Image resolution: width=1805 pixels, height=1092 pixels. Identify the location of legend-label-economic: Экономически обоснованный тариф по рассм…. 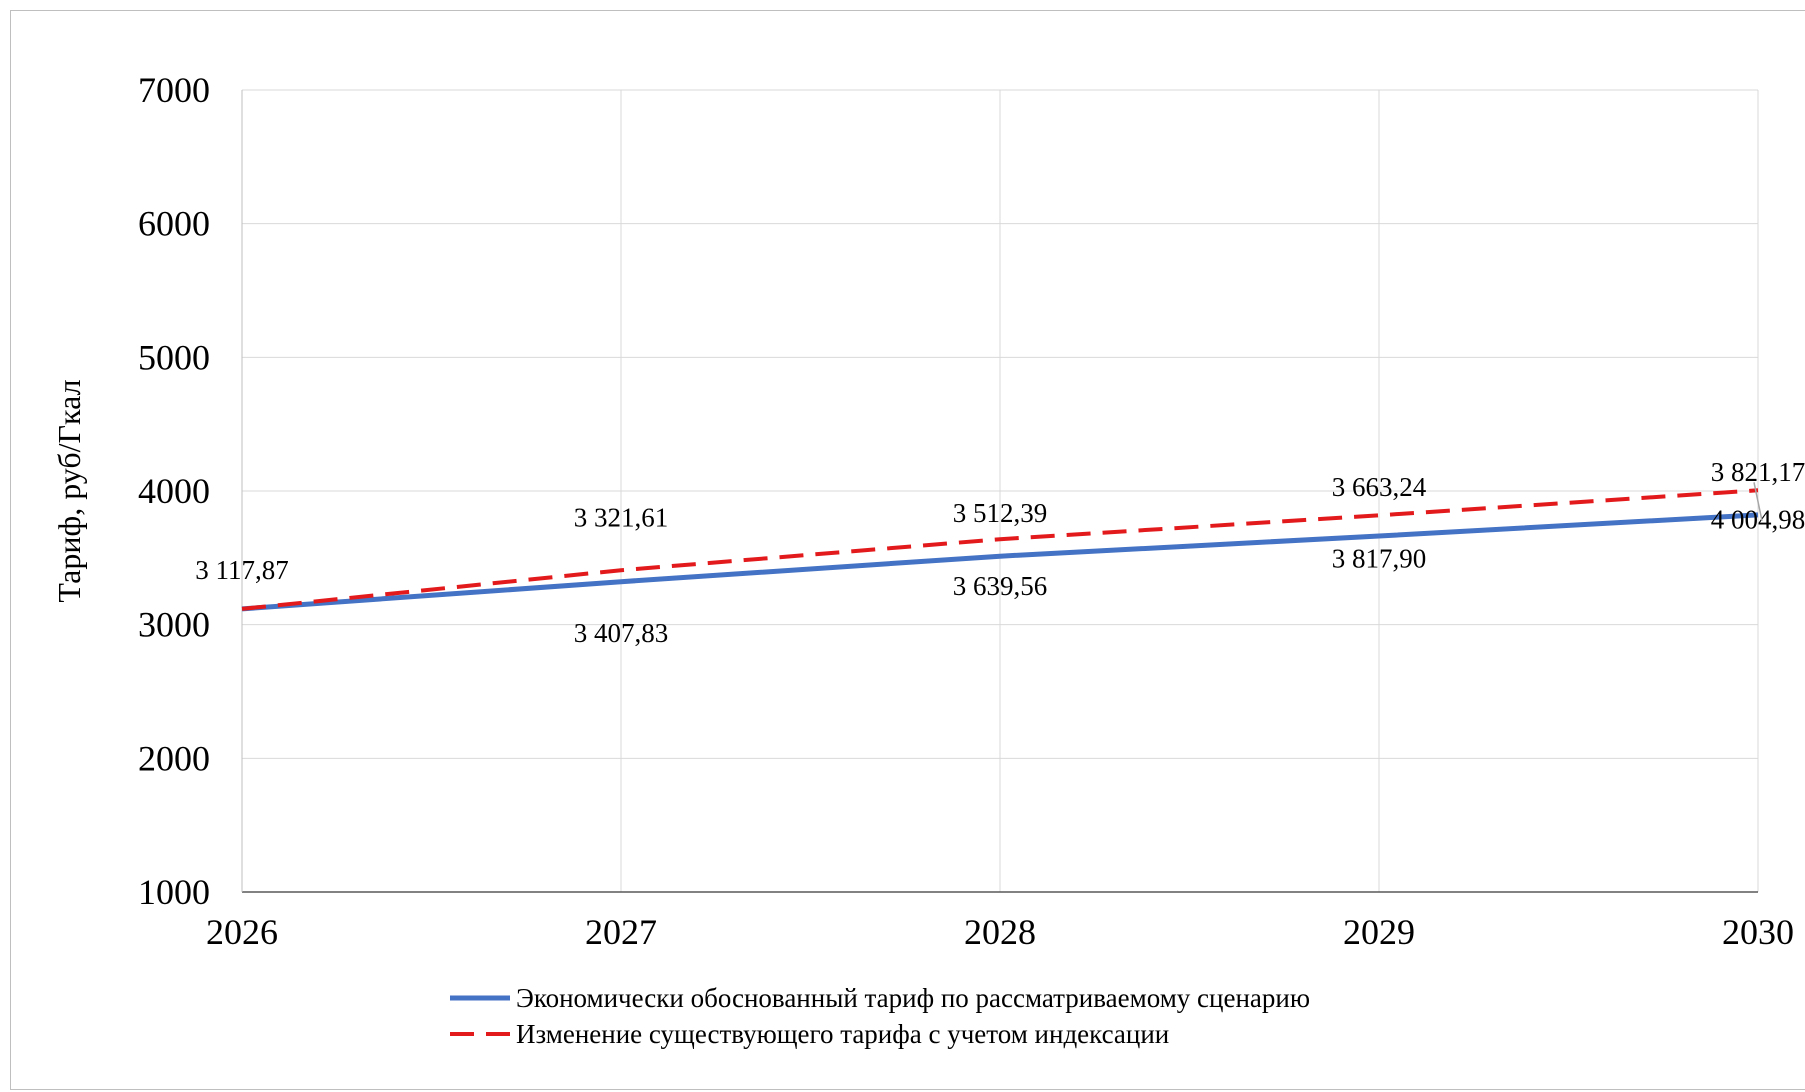
(913, 998).